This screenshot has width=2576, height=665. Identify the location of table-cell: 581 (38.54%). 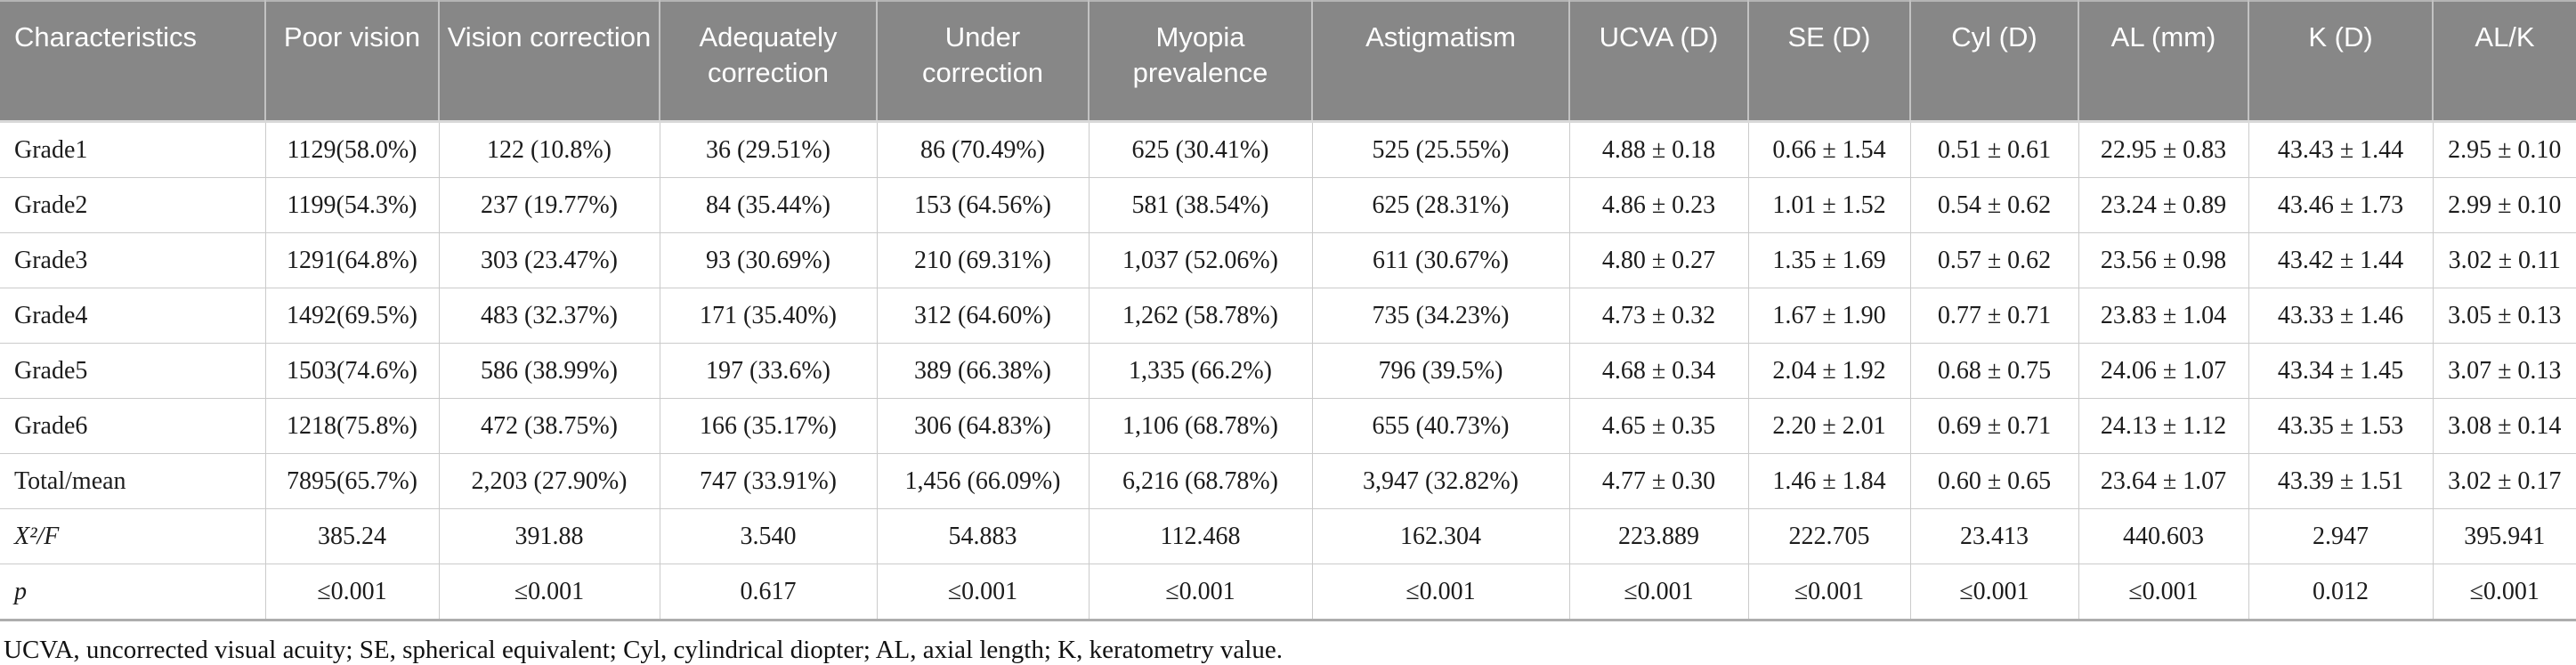
(1201, 205).